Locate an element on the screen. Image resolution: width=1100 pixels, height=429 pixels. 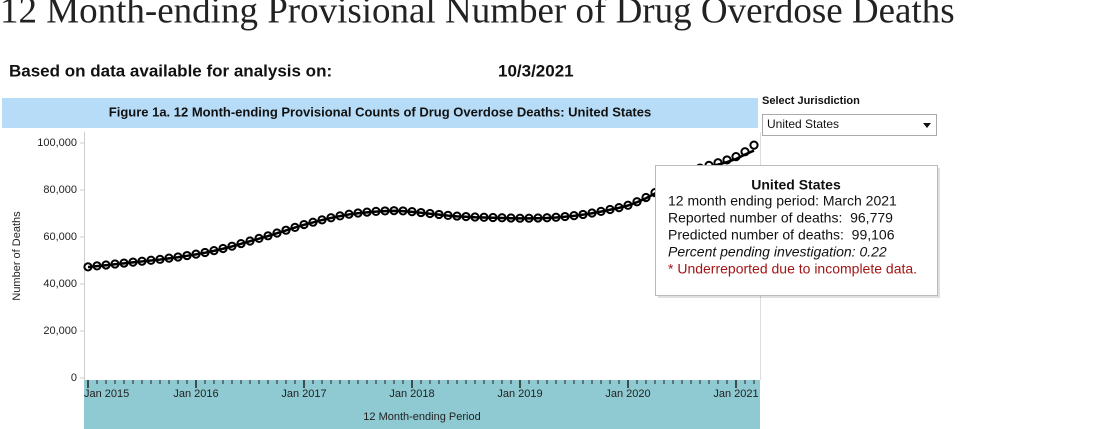
as-of-label: Based on data available for analysis on: is located at coordinates (170, 70).